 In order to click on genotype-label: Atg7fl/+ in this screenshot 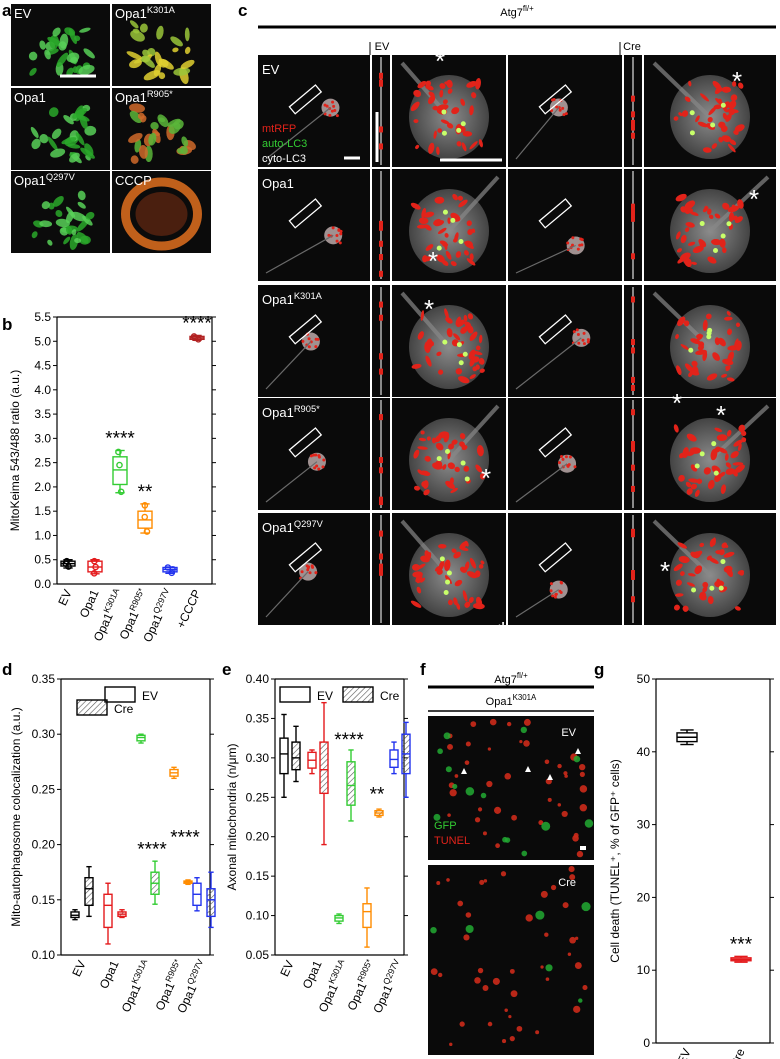, I will do `click(511, 678)`.